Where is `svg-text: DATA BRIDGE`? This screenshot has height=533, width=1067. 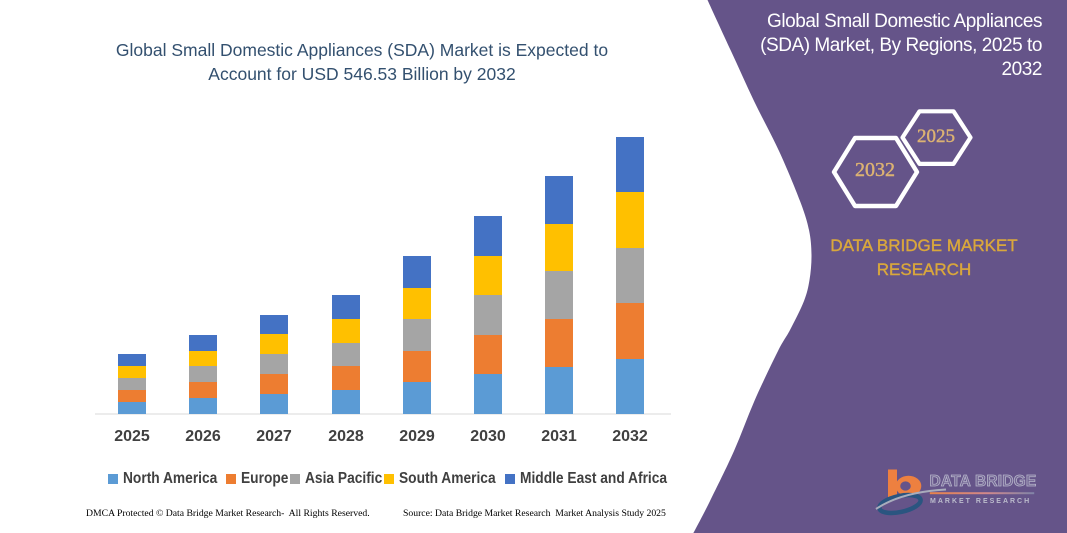 svg-text: DATA BRIDGE is located at coordinates (983, 481).